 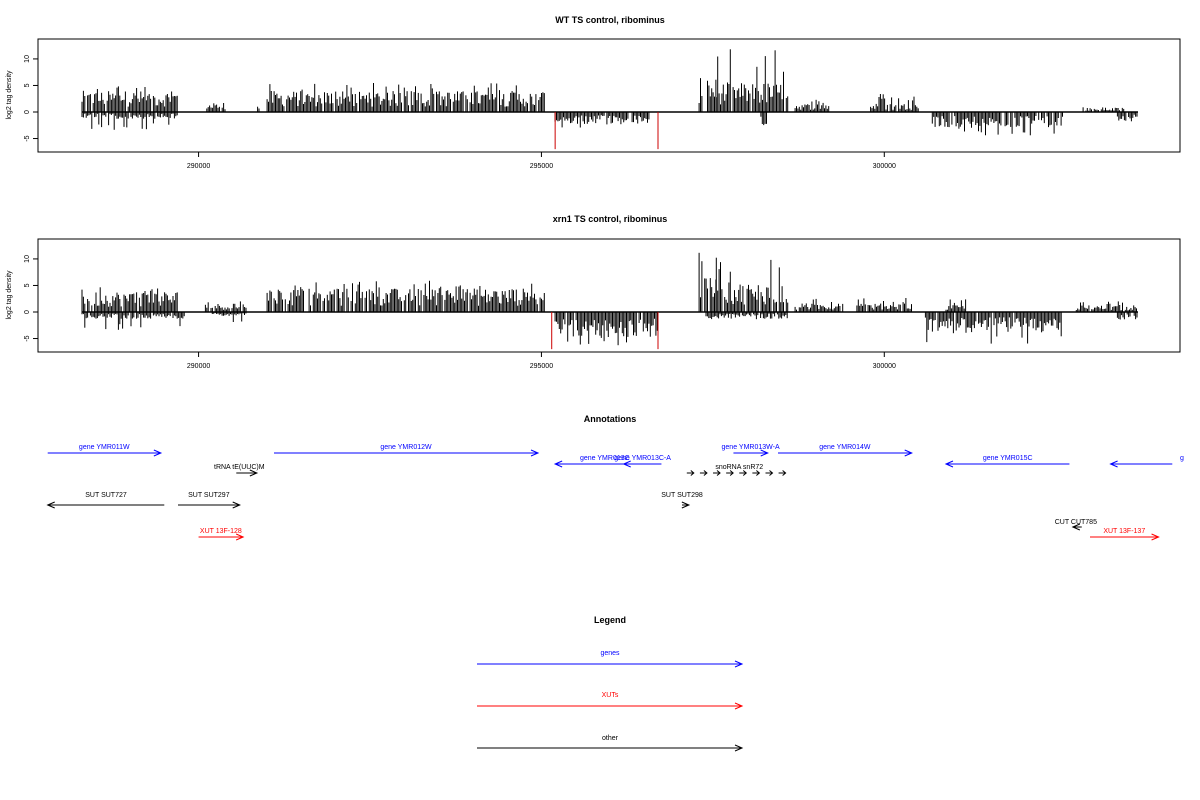 I want to click on feature-gene-ymr012w: gene YMR012W, so click(x=407, y=450).